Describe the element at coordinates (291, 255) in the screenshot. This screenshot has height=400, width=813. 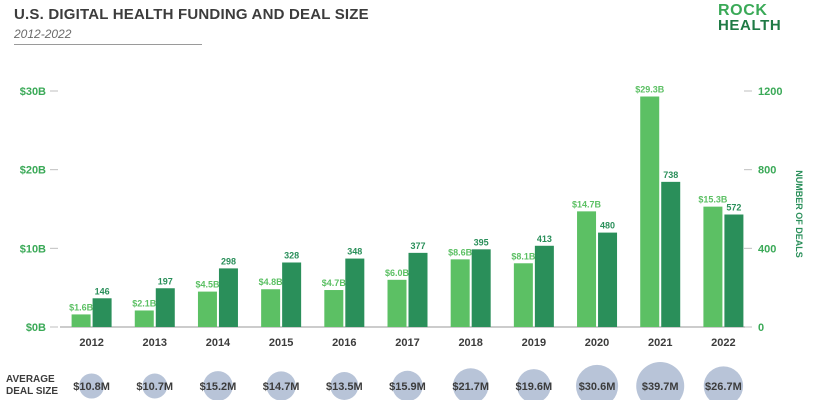
I see `deals-bar-label: 328` at that location.